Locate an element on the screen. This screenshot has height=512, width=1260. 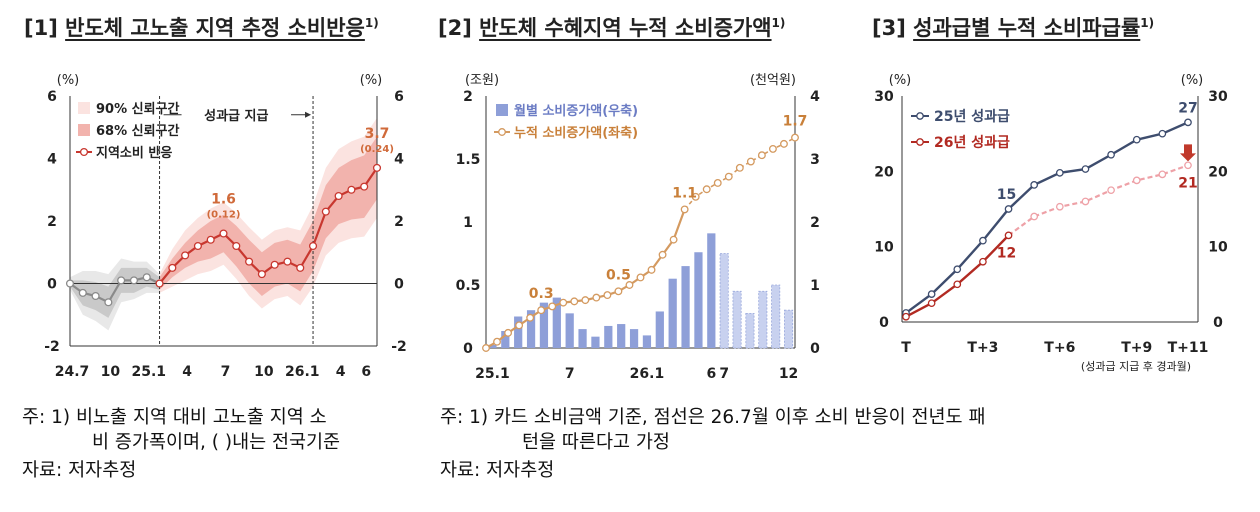
panel3-title-number: [3] is located at coordinates (889, 28).